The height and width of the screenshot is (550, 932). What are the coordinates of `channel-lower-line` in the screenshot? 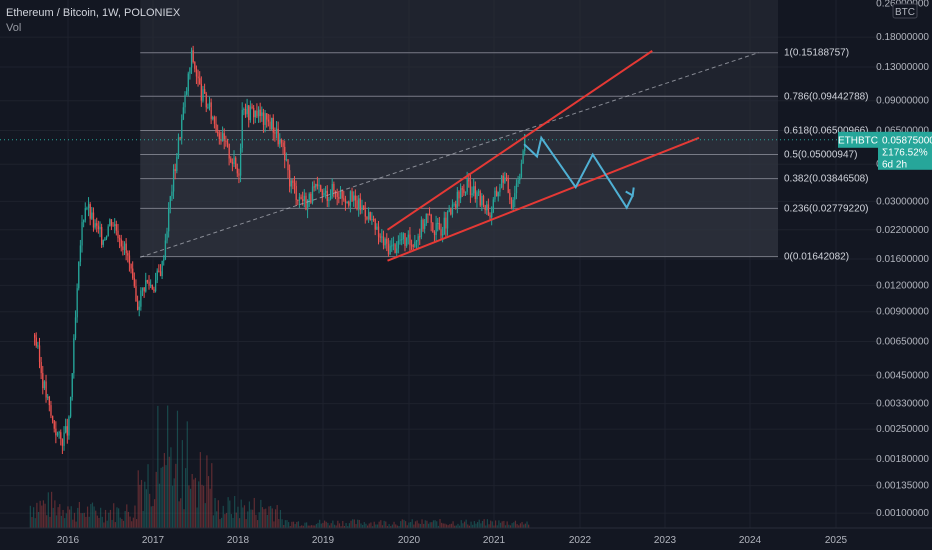 It's located at (543, 199).